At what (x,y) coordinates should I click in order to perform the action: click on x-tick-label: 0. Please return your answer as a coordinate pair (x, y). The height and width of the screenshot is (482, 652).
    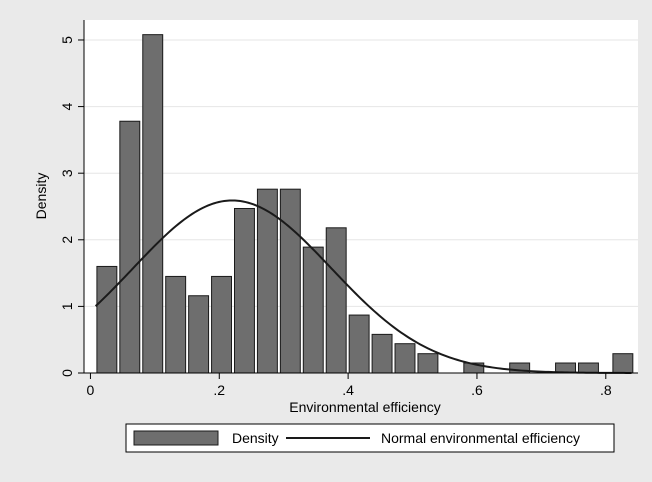
    Looking at the image, I should click on (91, 390).